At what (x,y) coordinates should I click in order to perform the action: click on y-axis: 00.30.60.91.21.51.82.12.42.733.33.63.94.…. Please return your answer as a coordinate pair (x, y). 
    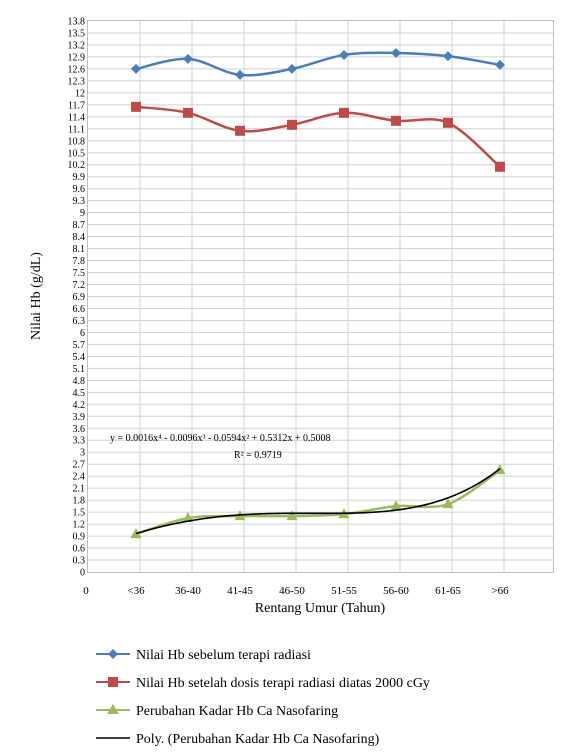
    Looking at the image, I should click on (77, 298).